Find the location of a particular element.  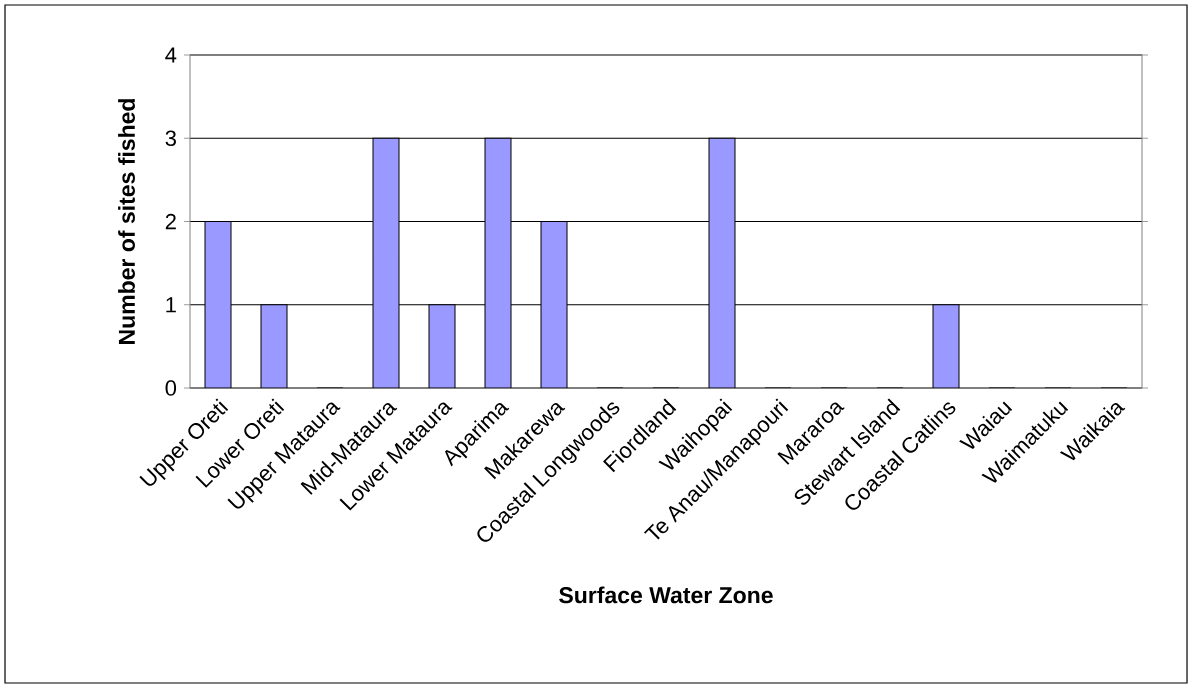

y-tick-label: 1 is located at coordinates (171, 305).